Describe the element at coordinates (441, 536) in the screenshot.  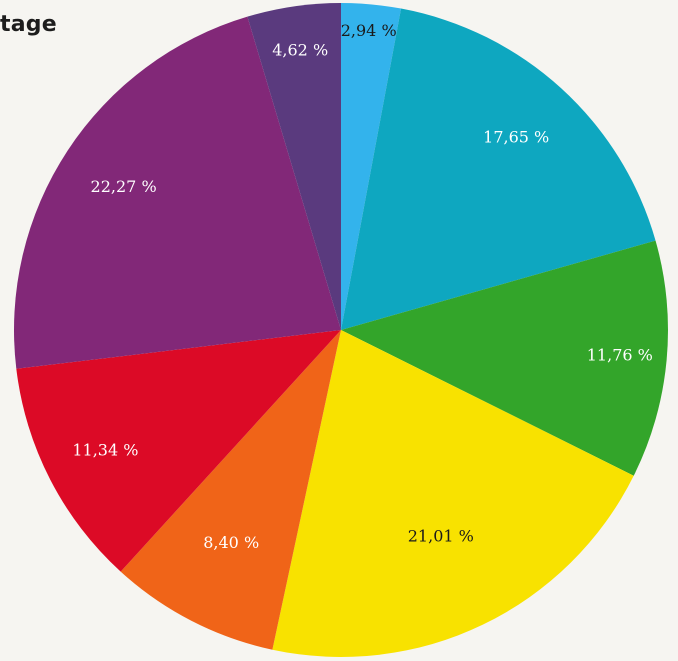
I see `slice-label: 21,01 %` at that location.